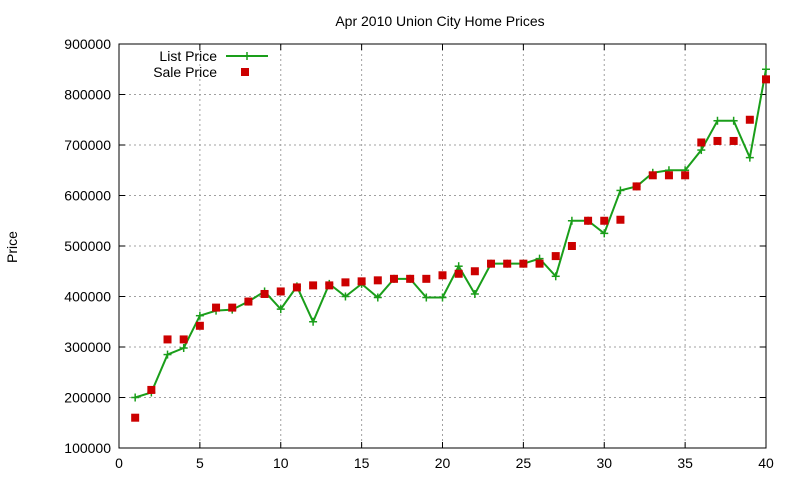  I want to click on x-tick-label: 40, so click(766, 463).